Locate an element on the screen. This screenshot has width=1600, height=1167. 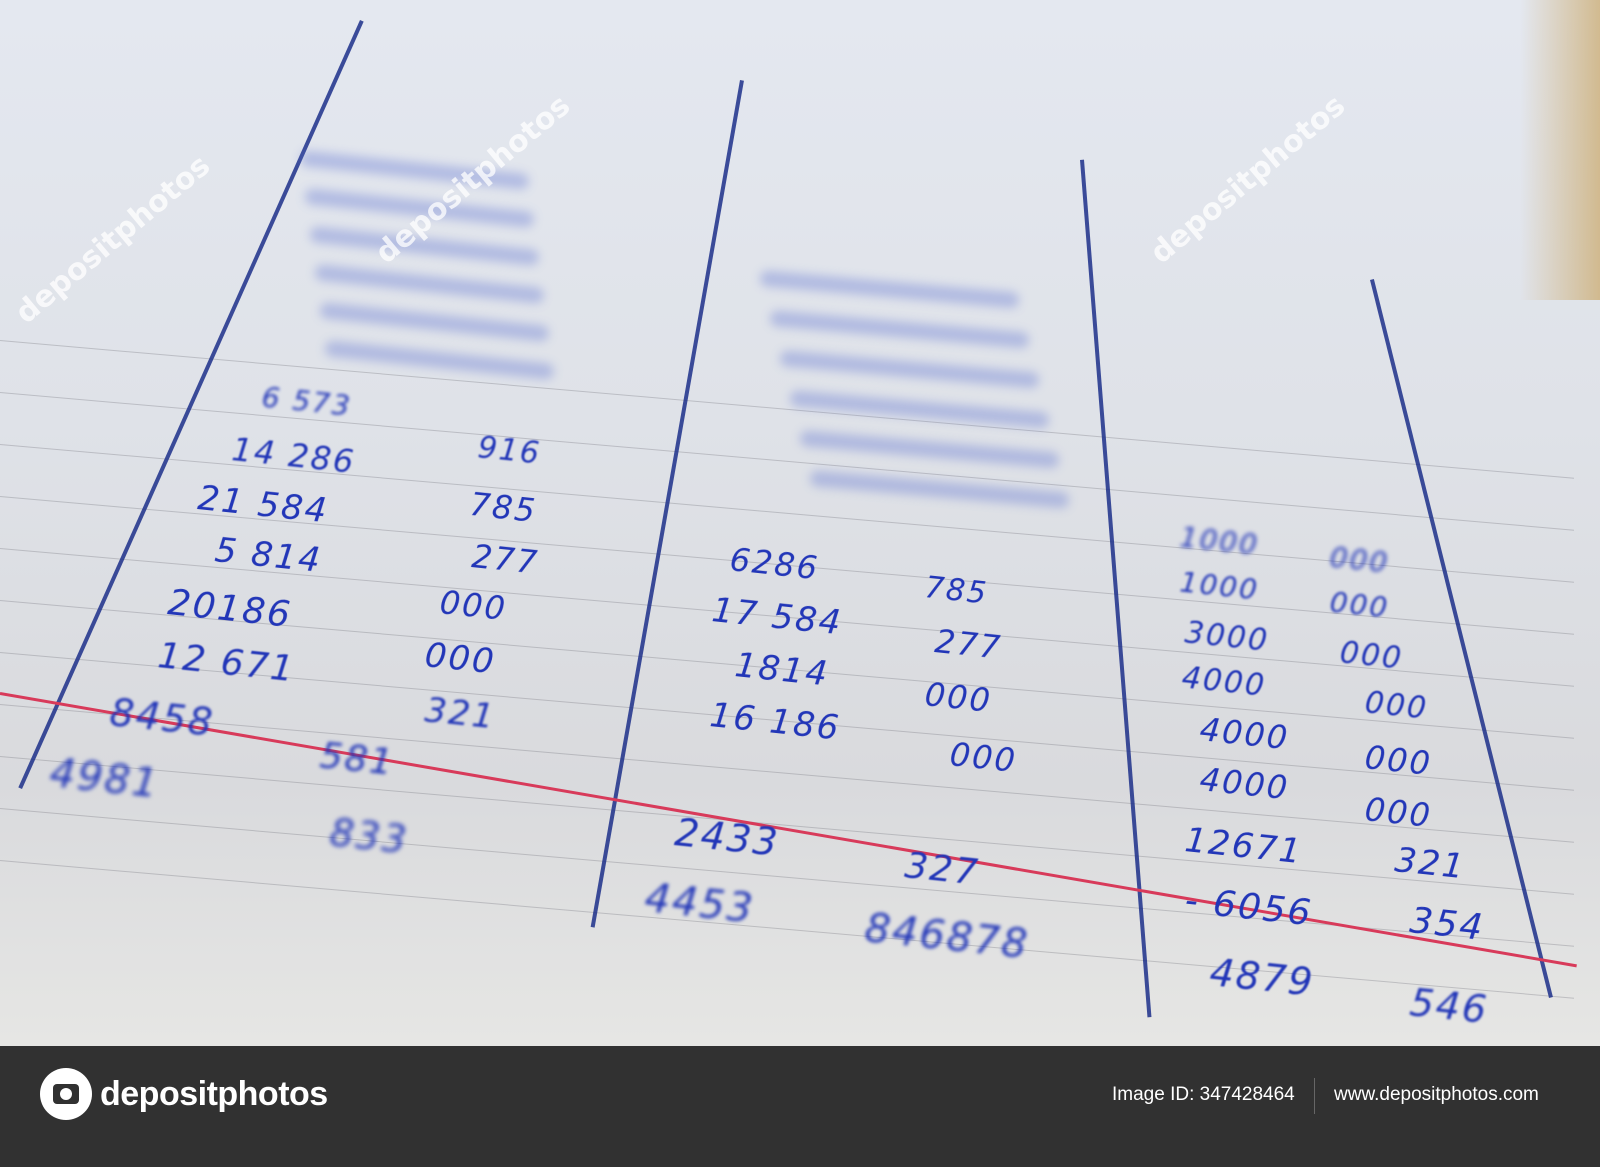
ledger-entry: 4981 is located at coordinates (104, 779).